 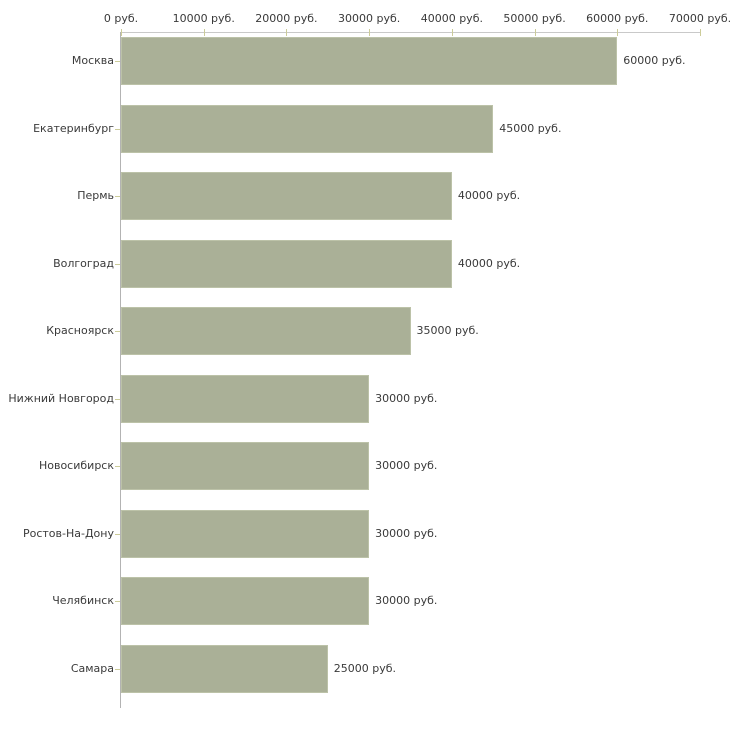 I want to click on x-axis-line, so click(x=410, y=32).